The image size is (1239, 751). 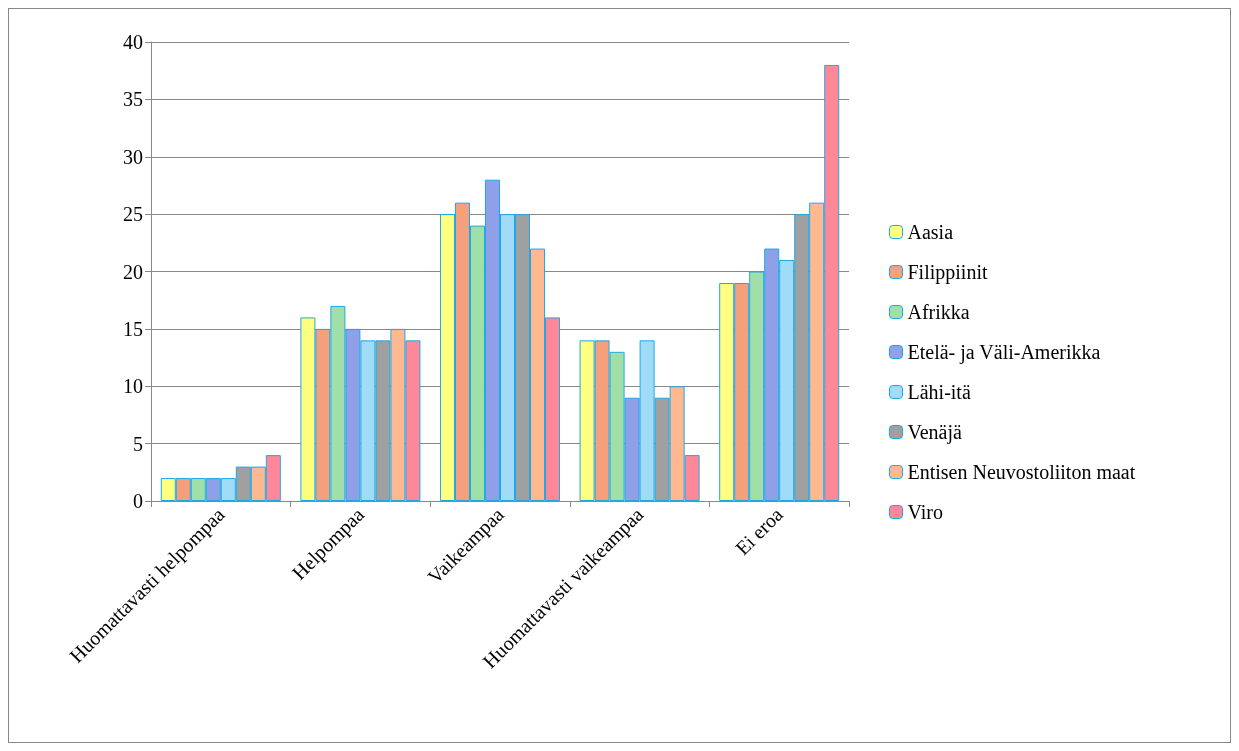 I want to click on y-tick-label: 30, so click(x=133, y=156).